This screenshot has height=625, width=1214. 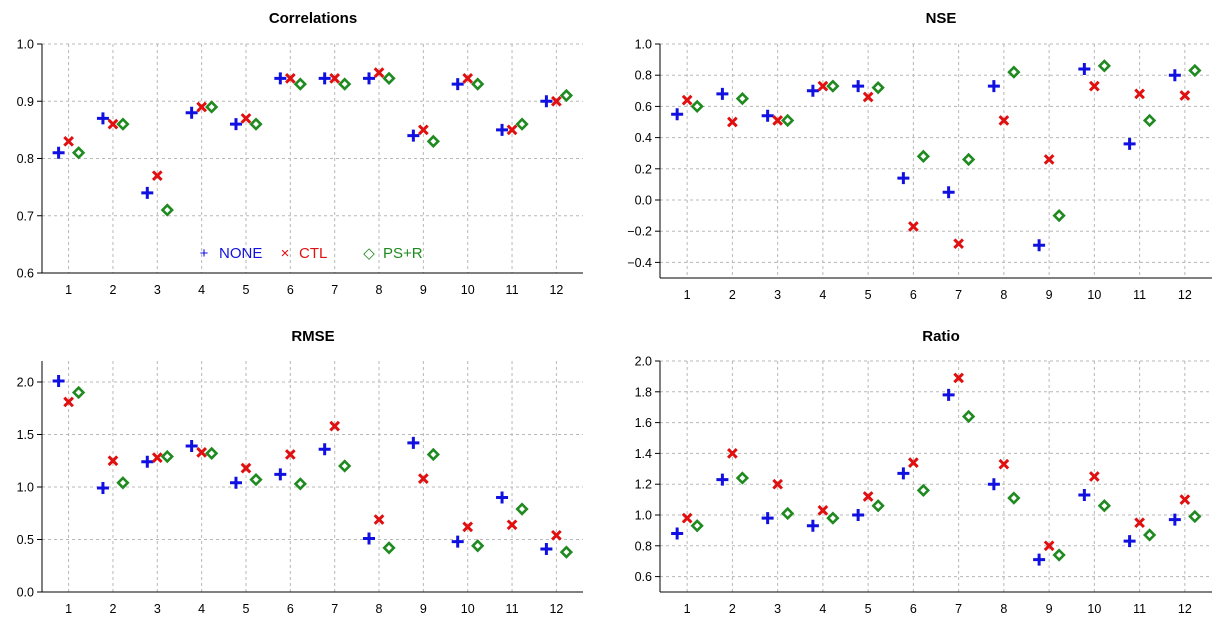 I want to click on y-tick-label: 0.4, so click(x=643, y=138).